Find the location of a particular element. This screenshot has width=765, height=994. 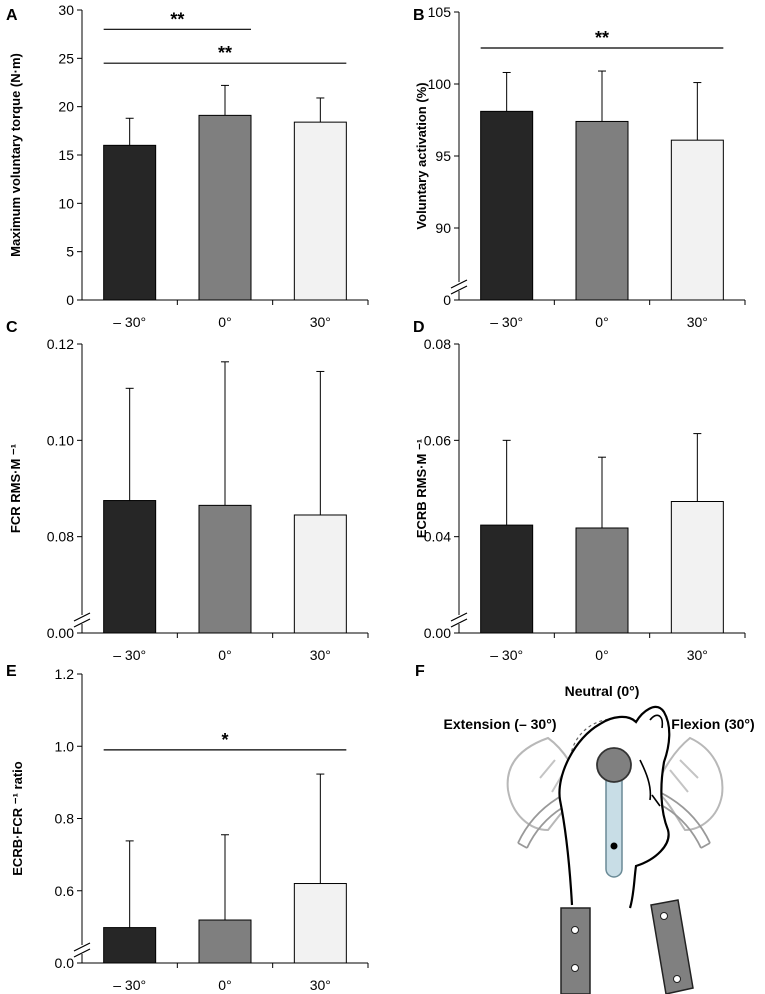

forearm-strap-left is located at coordinates (575, 950).